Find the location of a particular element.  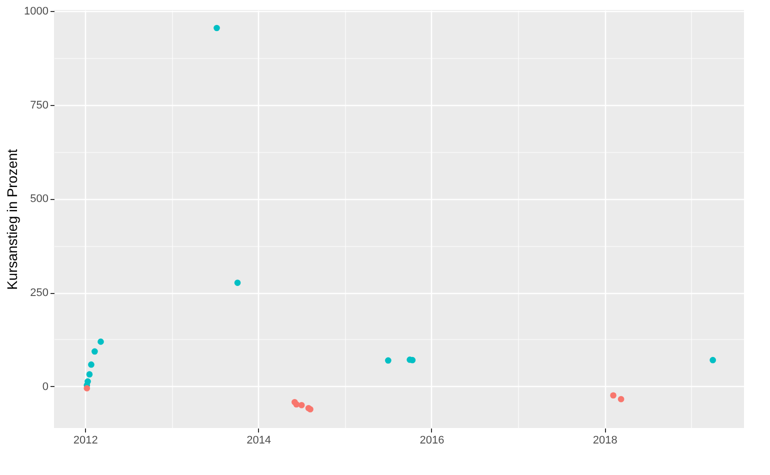

y-tick-label: 500 is located at coordinates (39, 199).